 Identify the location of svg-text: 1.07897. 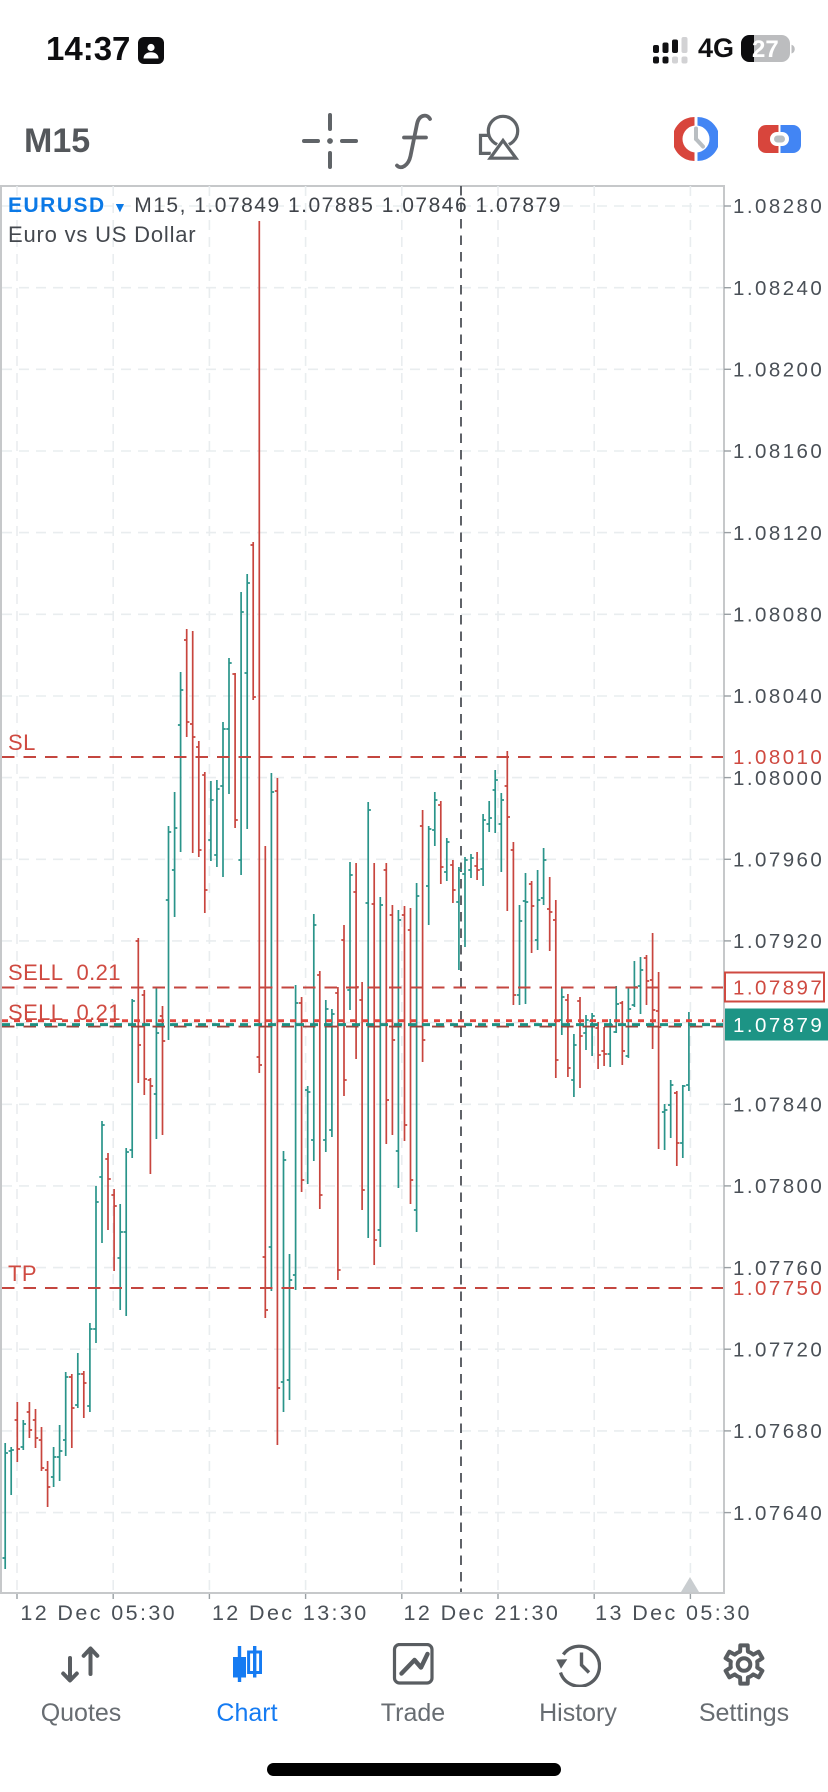
(778, 988).